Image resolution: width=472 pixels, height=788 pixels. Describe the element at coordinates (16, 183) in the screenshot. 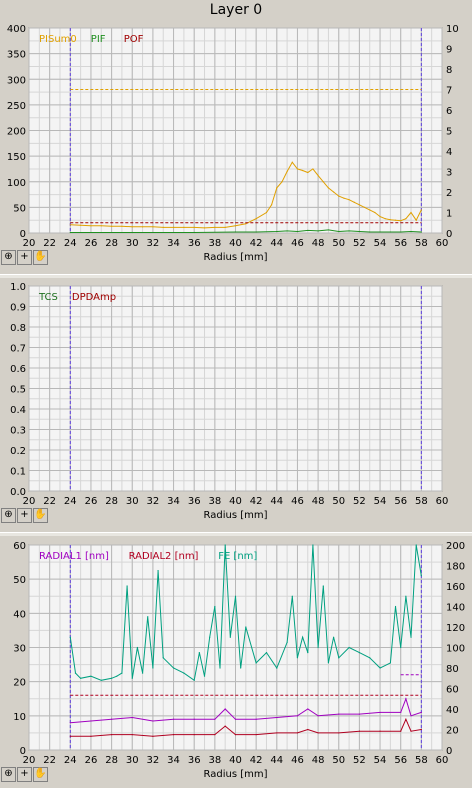

I see `y-tick-label: 100` at that location.